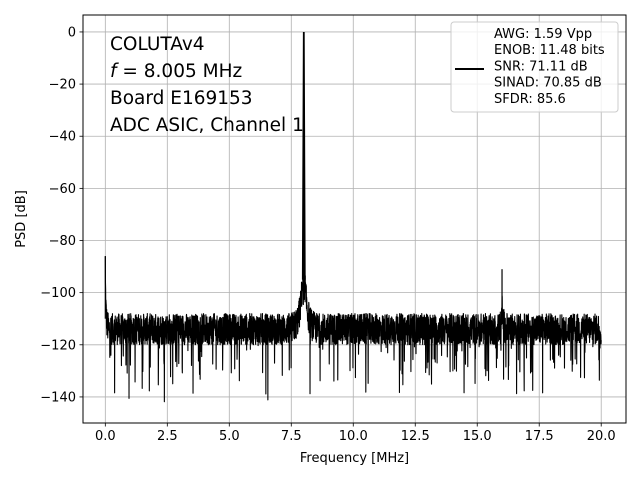 Image resolution: width=640 pixels, height=480 pixels. I want to click on x-tick-label: 15.0, so click(477, 436).